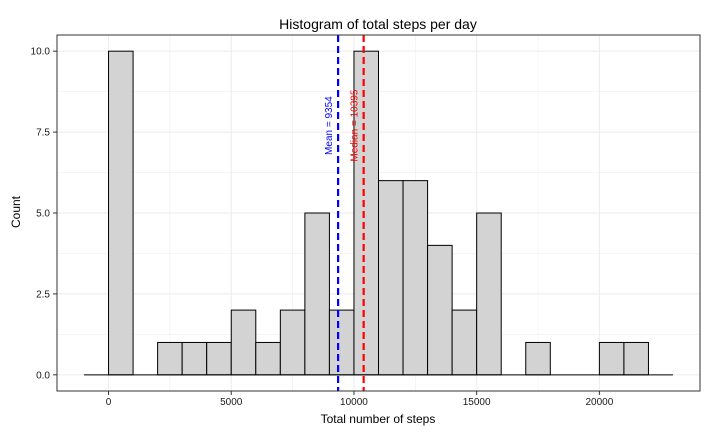 This screenshot has width=720, height=432. Describe the element at coordinates (43, 375) in the screenshot. I see `y-tick-label: 0.0` at that location.